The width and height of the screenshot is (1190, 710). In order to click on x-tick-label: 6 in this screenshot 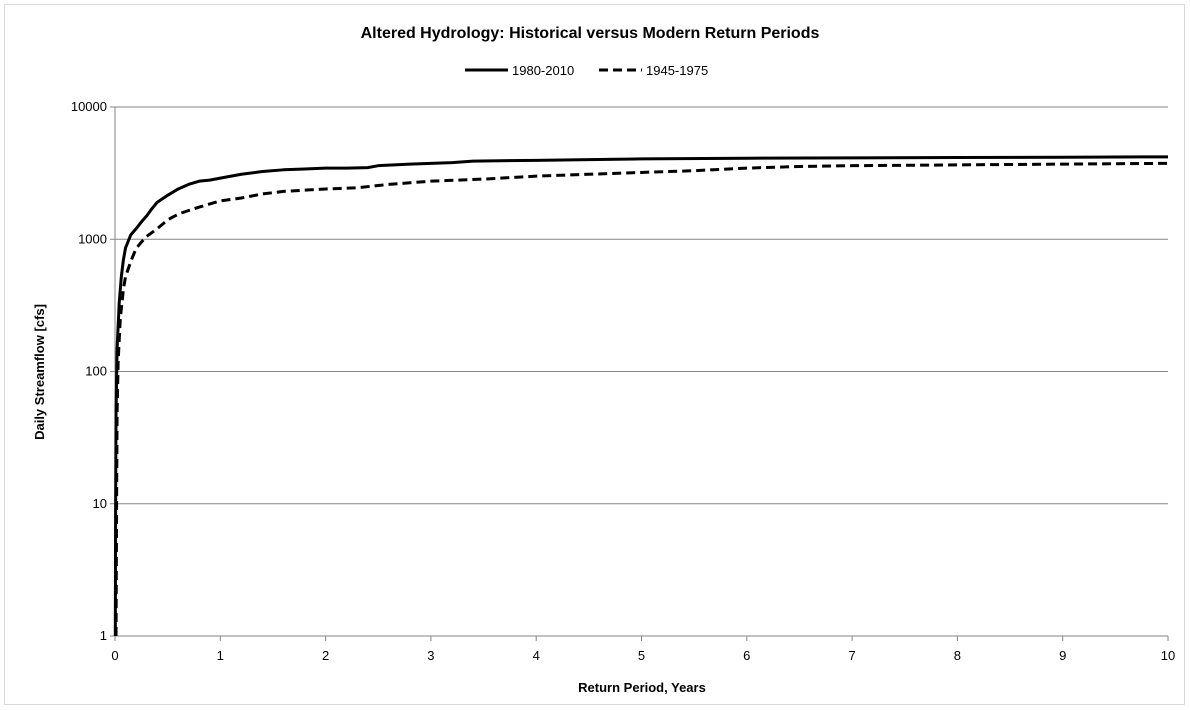, I will do `click(746, 655)`.